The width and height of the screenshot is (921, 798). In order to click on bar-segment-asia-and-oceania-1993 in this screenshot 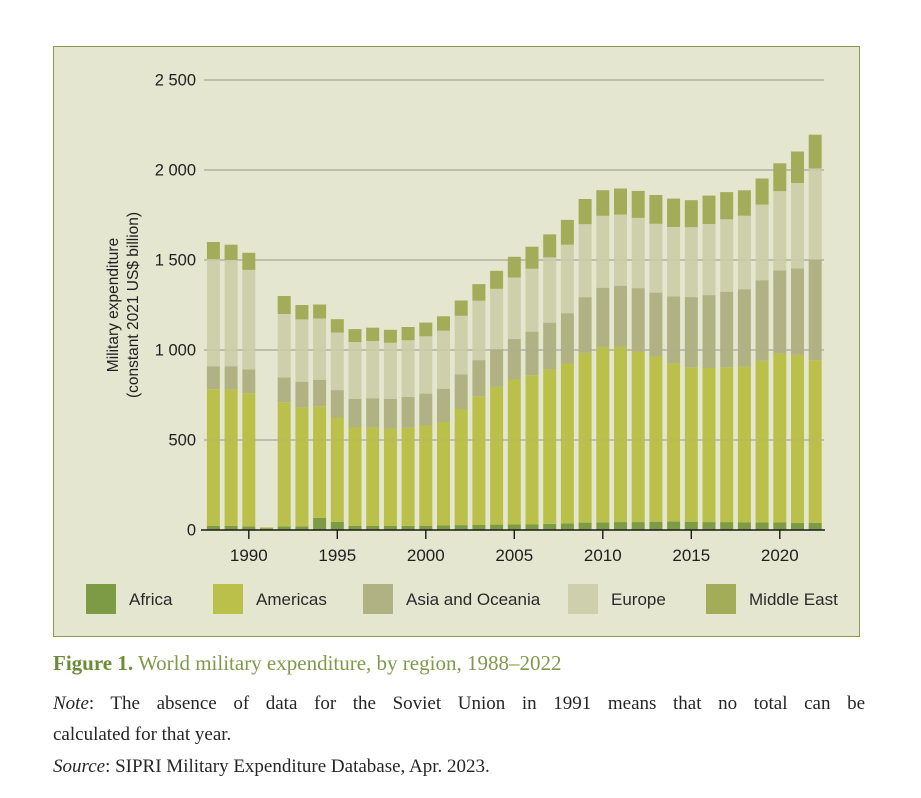, I will do `click(302, 394)`.